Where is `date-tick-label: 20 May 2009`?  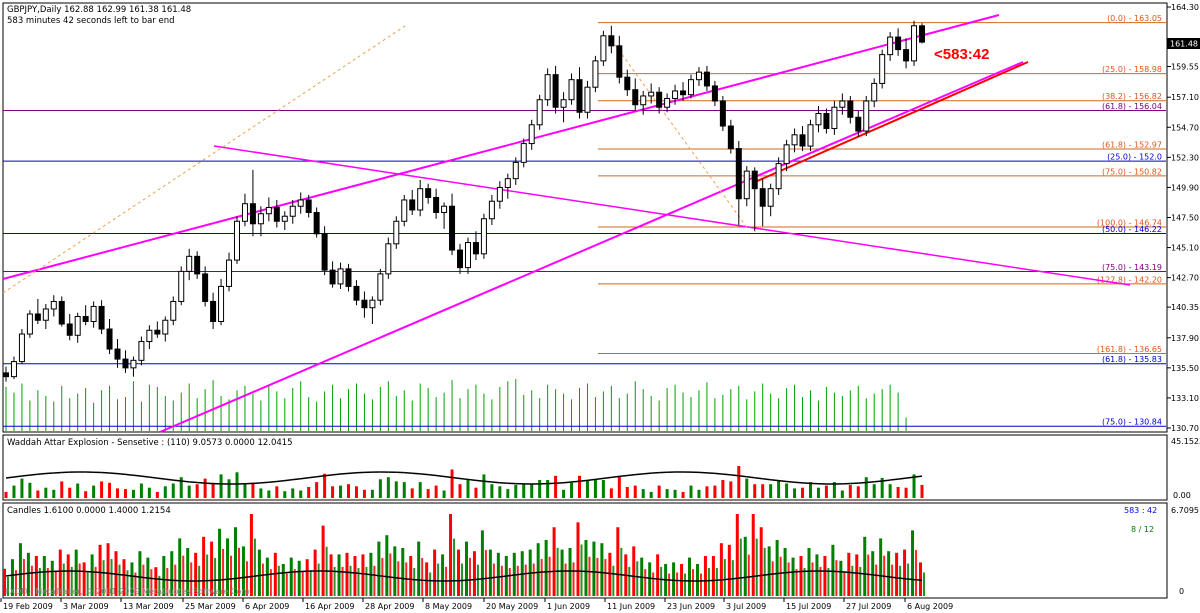
date-tick-label: 20 May 2009 is located at coordinates (512, 606).